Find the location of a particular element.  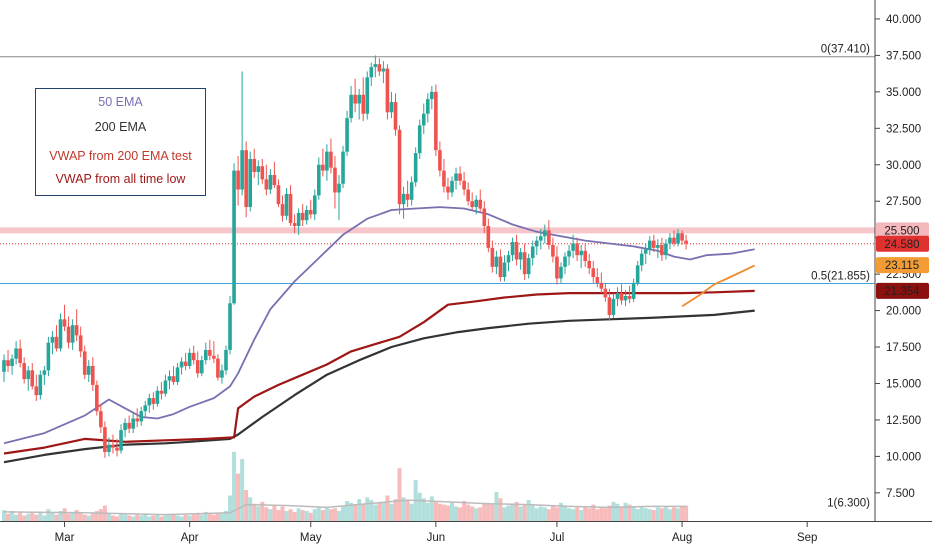

time-axis: Mar Apr May Jun Jul Aug Sep is located at coordinates (436, 533).